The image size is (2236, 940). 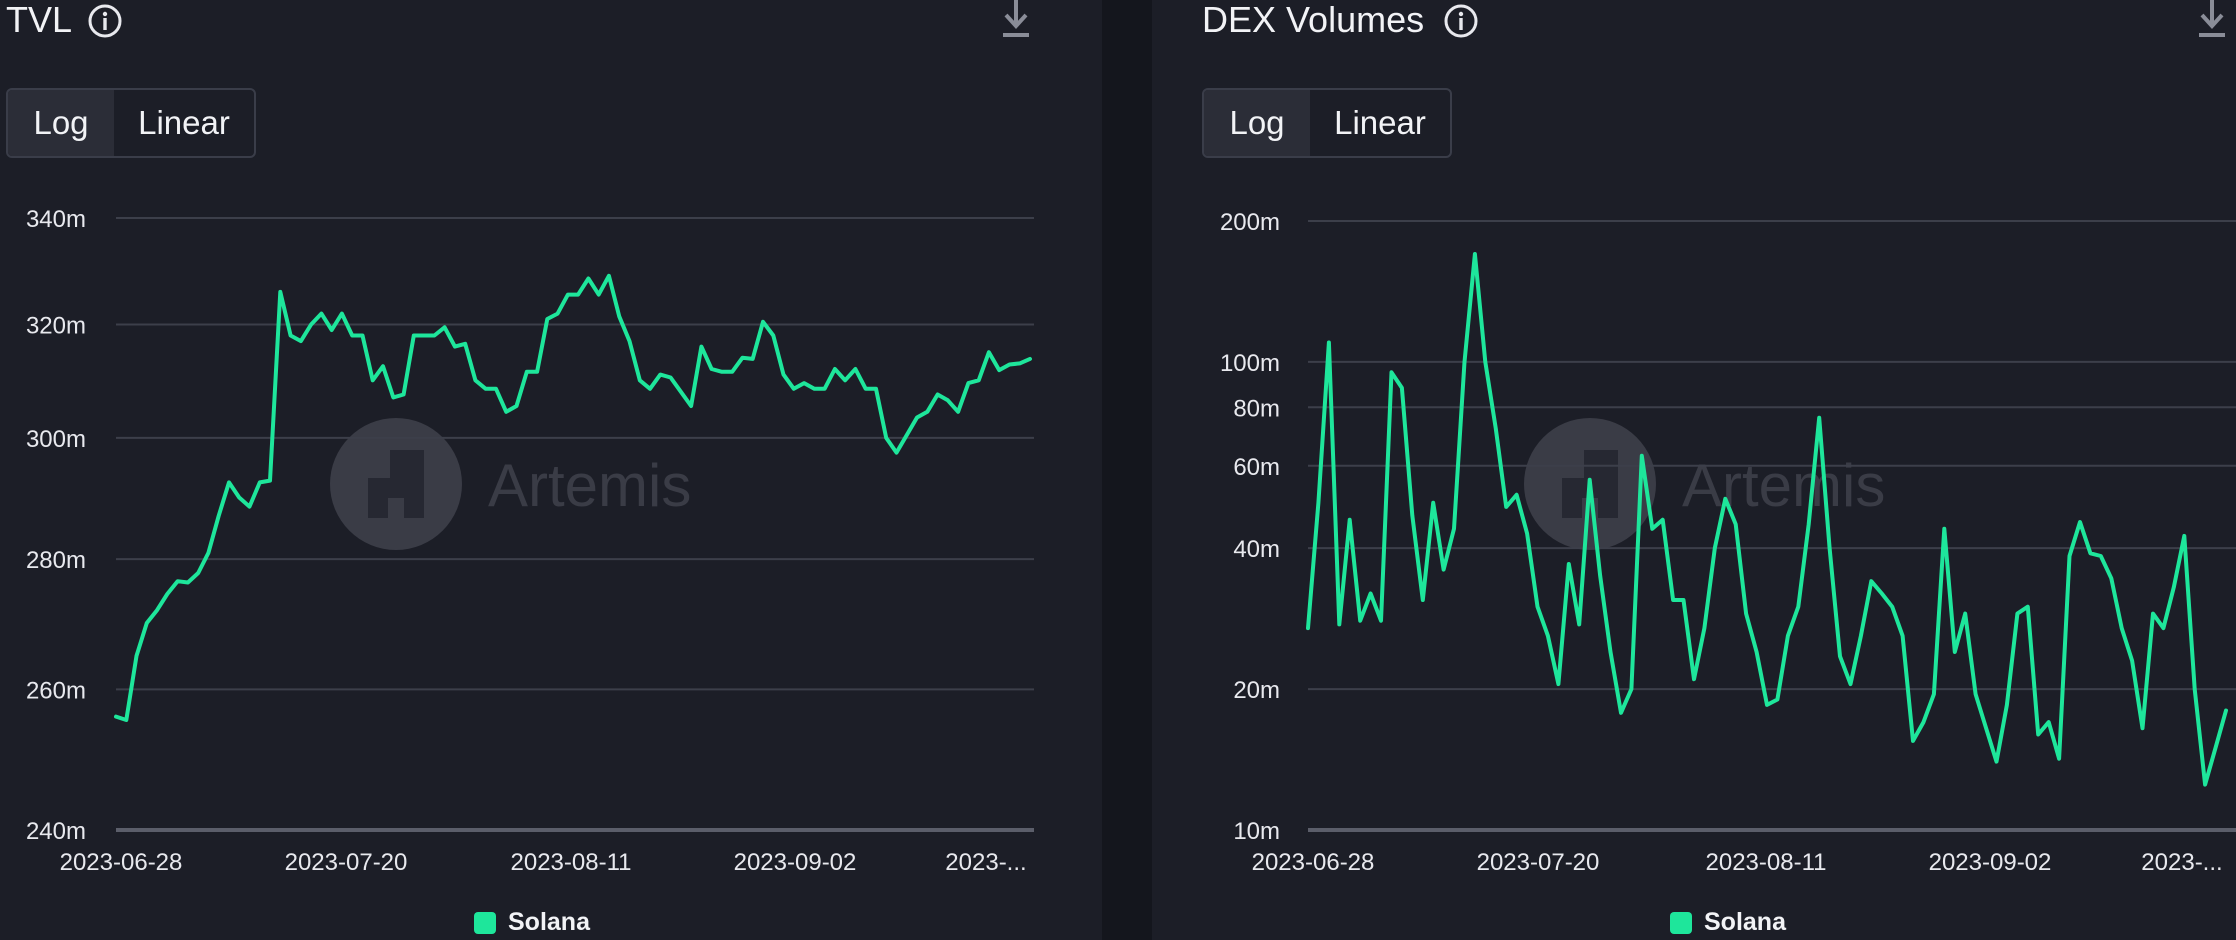 I want to click on y-tick-label: 240m, so click(x=56, y=831).